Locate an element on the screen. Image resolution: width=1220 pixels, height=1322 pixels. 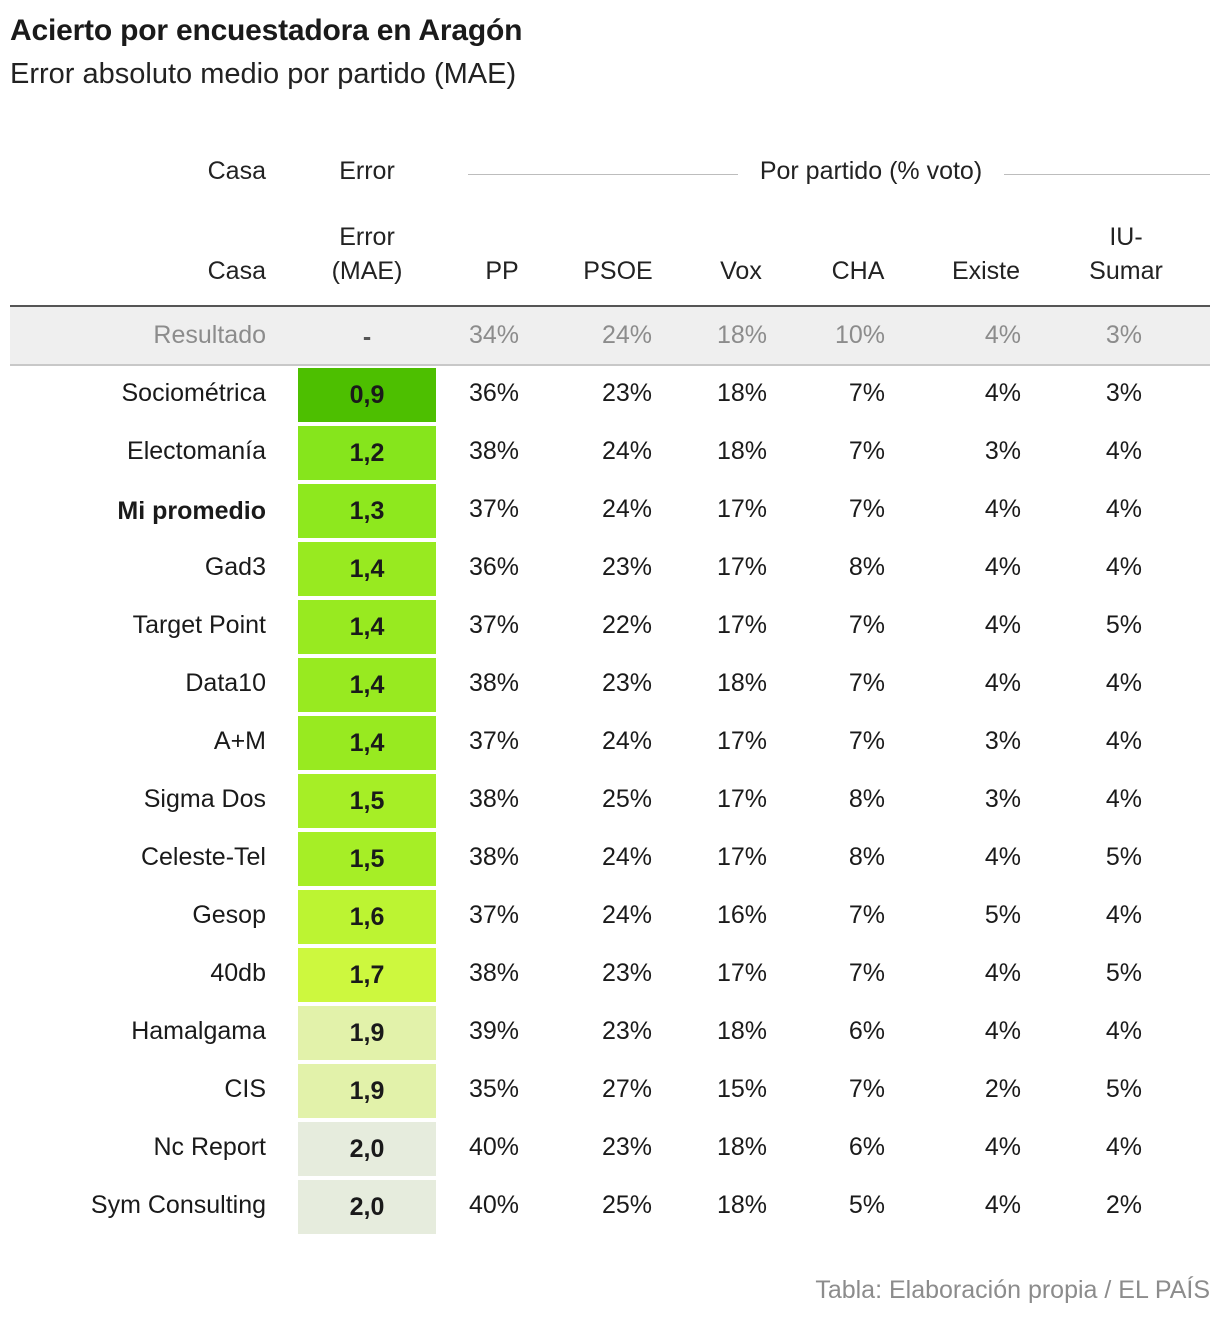
column-header-error: Error is located at coordinates (367, 237).